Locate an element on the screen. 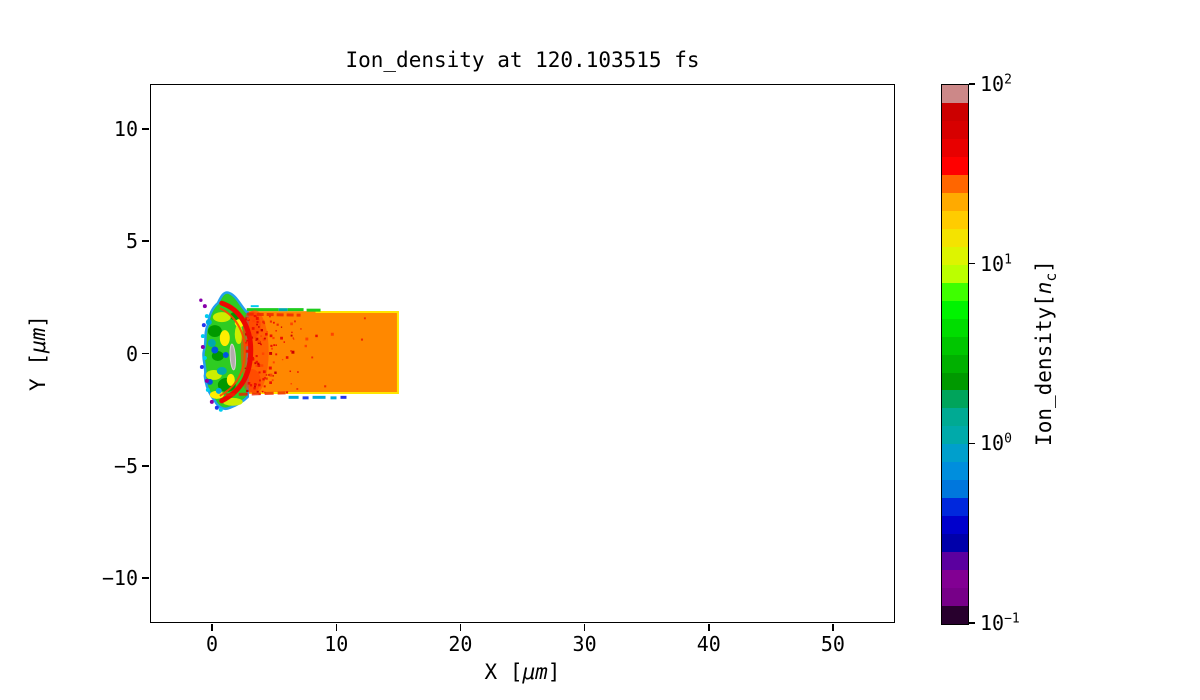  x-tick-label: 0 is located at coordinates (212, 644).